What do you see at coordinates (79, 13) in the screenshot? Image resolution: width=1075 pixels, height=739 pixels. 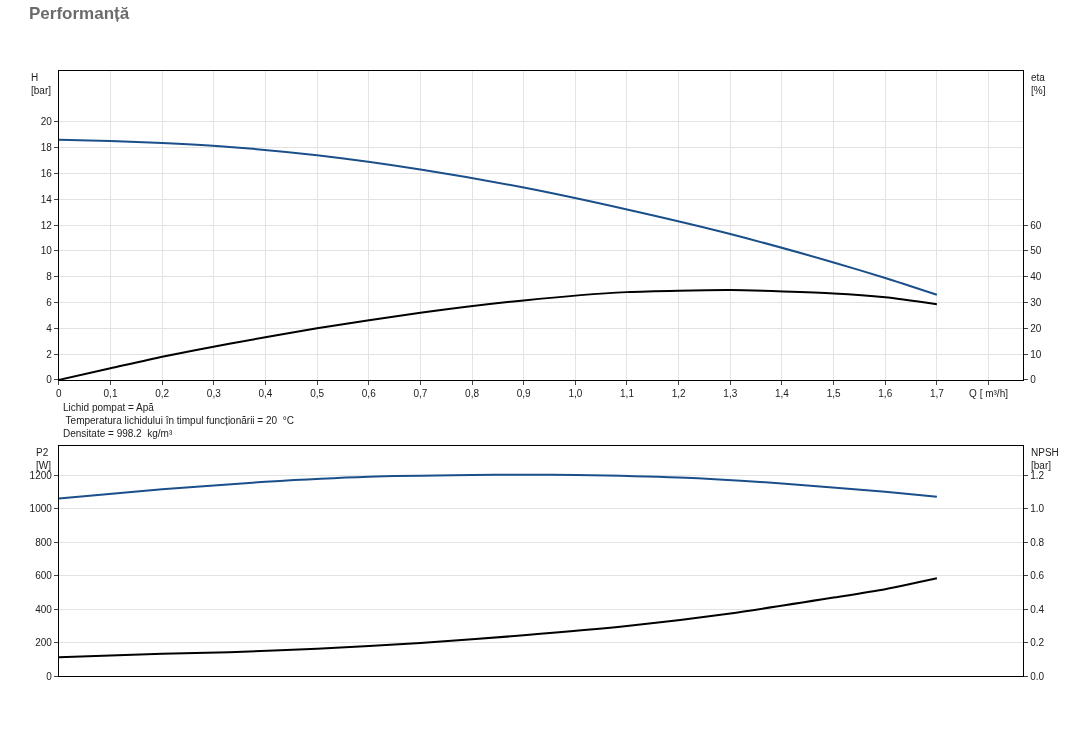 I see `chart-title: Performanță` at bounding box center [79, 13].